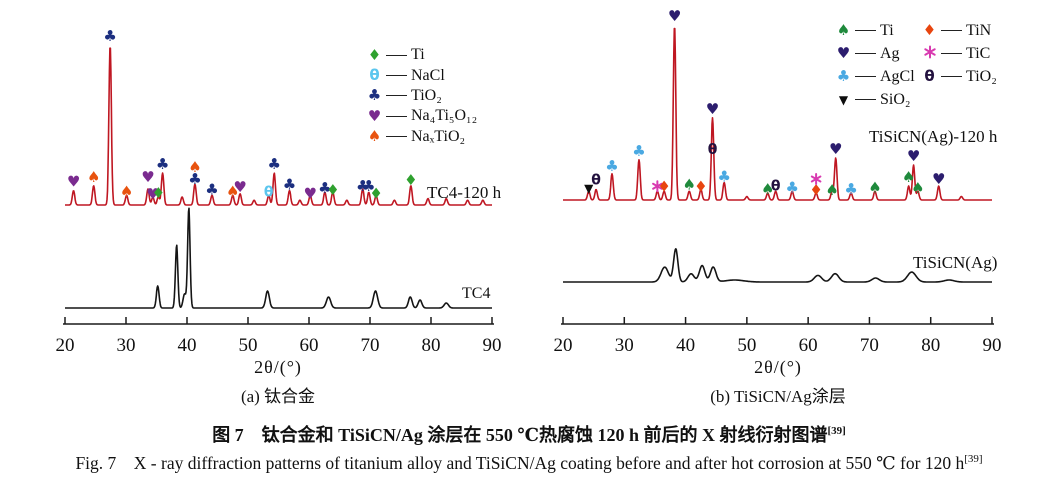 The width and height of the screenshot is (1058, 481). I want to click on TiO2-theta-icon: θ, so click(929, 76).